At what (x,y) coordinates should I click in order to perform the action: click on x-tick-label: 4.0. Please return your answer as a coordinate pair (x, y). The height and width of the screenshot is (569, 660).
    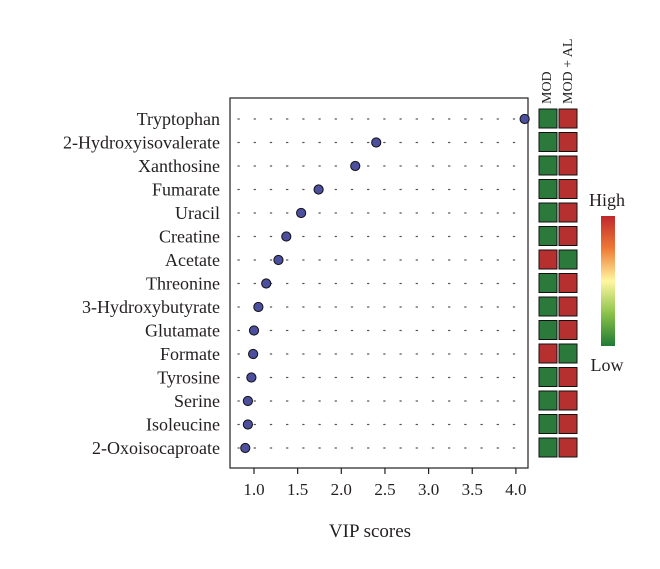
    Looking at the image, I should click on (515, 489).